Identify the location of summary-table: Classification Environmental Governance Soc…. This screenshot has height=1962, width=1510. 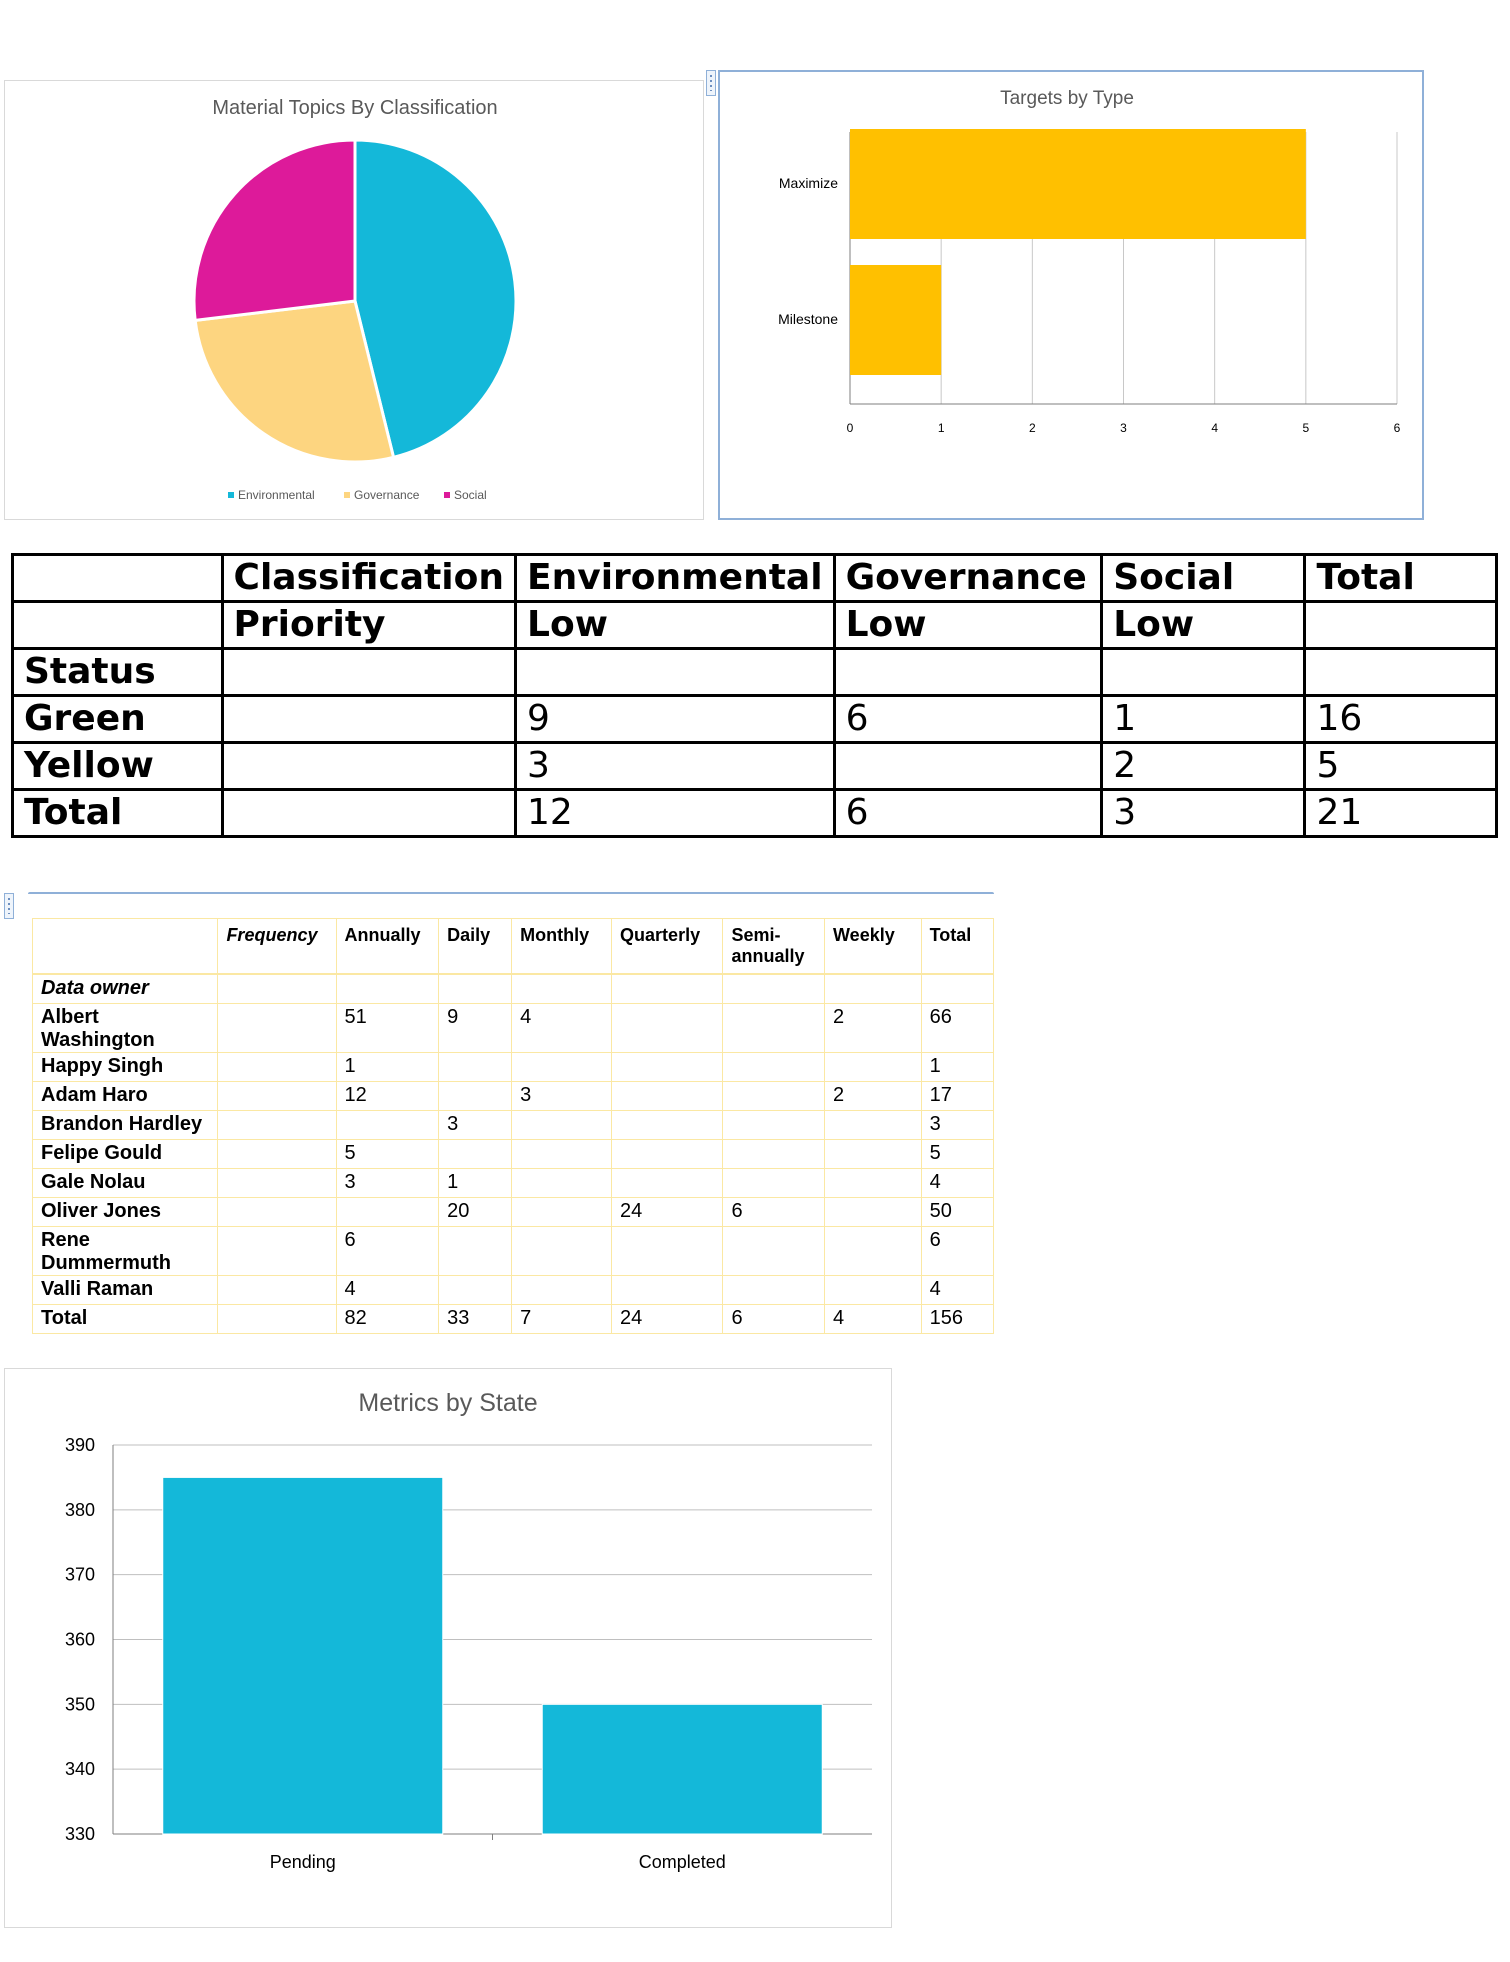
(754, 695).